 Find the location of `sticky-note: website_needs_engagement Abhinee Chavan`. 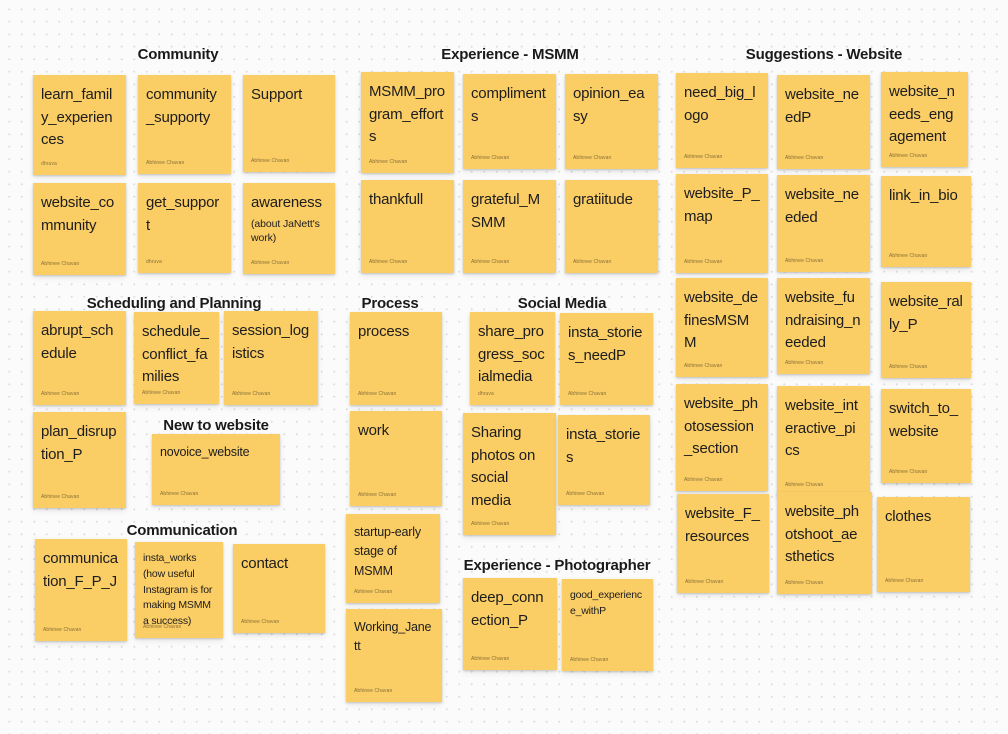

sticky-note: website_needs_engagement Abhinee Chavan is located at coordinates (924, 119).